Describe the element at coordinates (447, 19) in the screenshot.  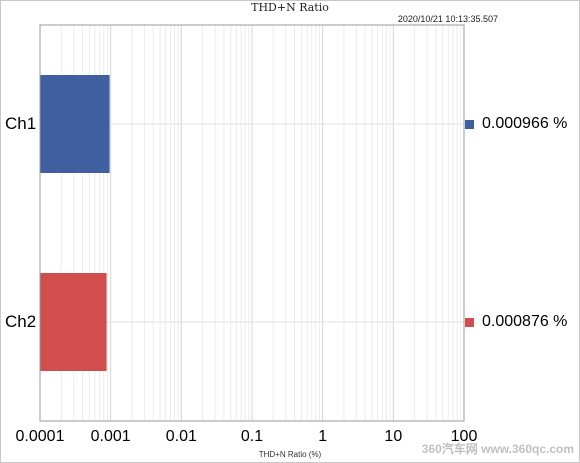
I see `timestamp: 2020/10/21 10:13:35.507` at that location.